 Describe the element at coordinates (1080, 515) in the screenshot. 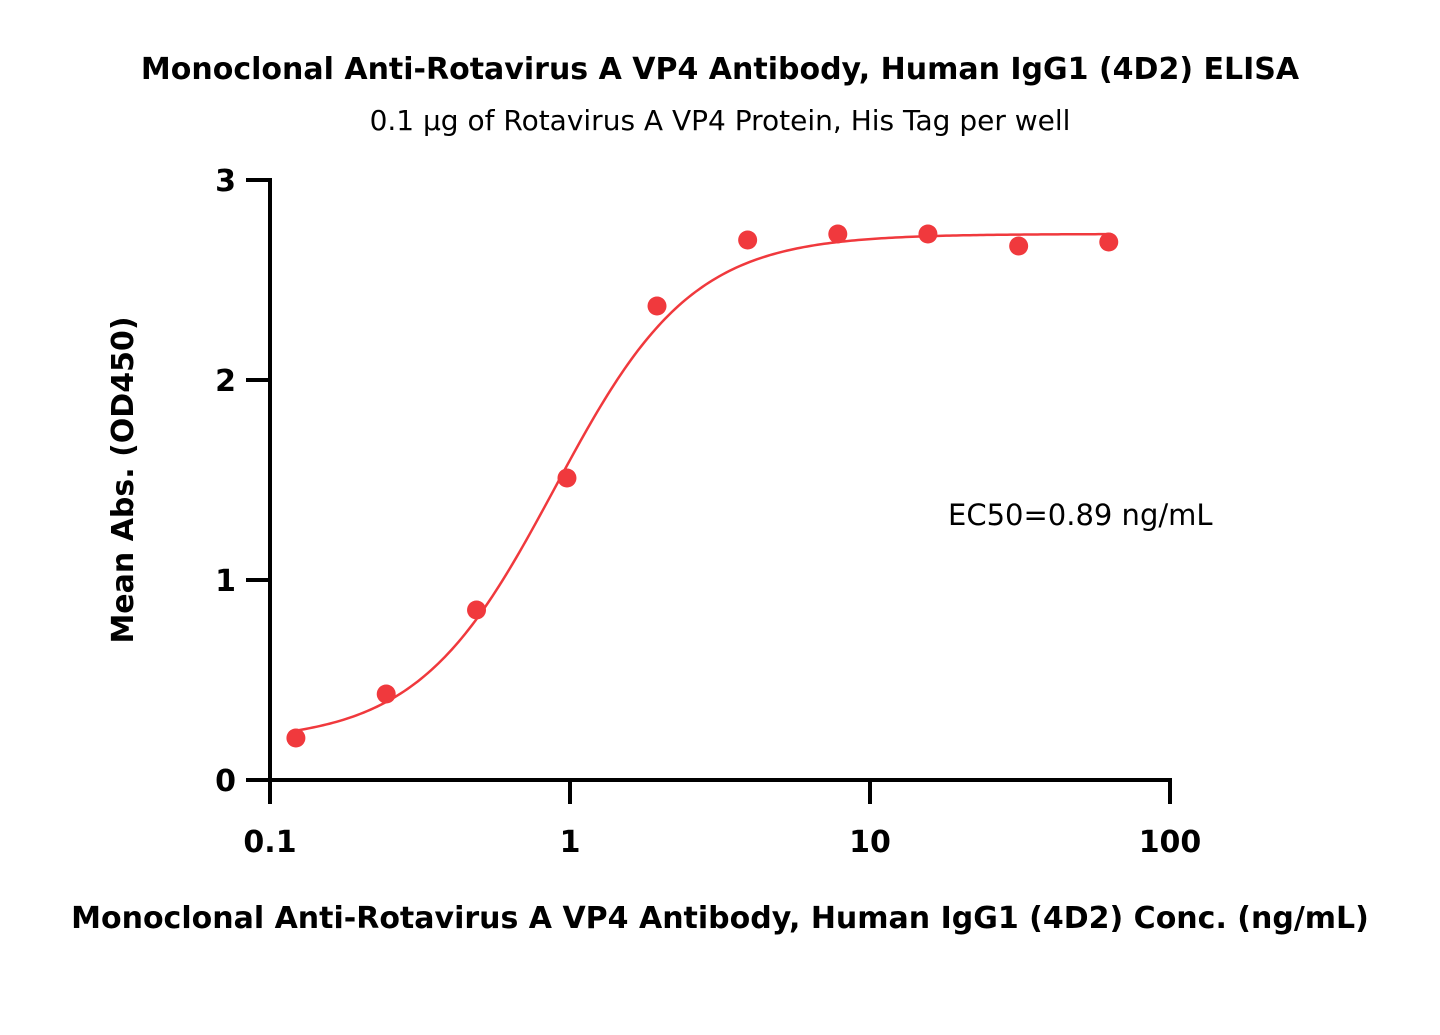

I see `ec50-annotation: EC50=0.89 ng/mL` at that location.